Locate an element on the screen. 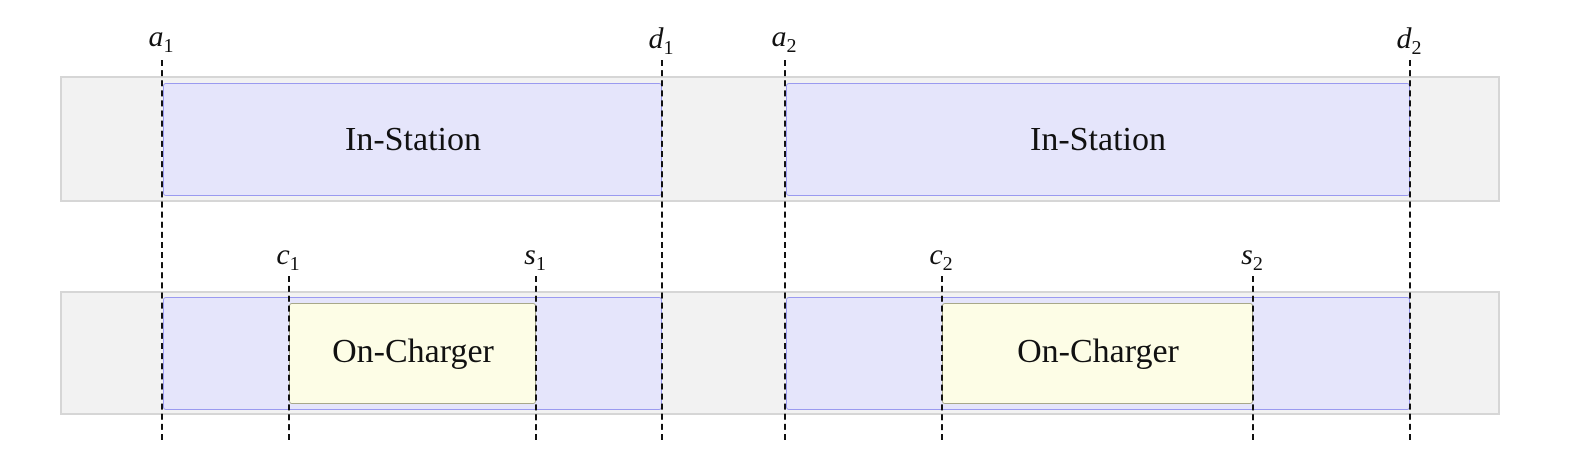 The height and width of the screenshot is (463, 1583). on-charger-label-2: On-Charger is located at coordinates (1098, 351).